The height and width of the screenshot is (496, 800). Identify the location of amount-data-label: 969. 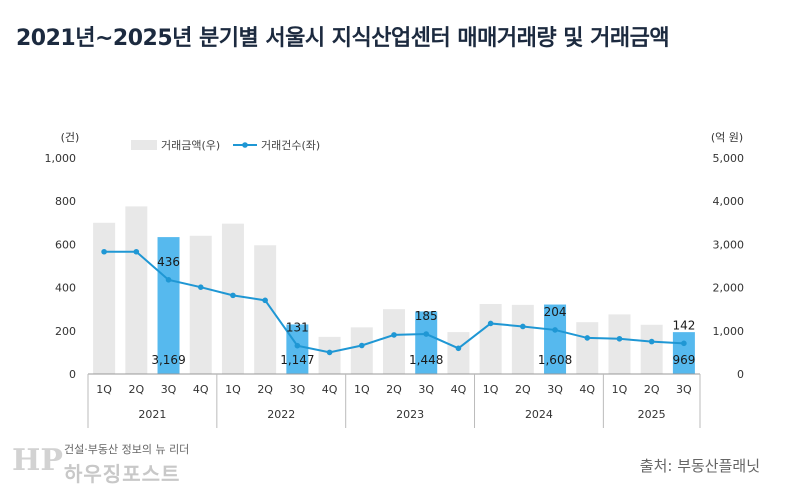
(683, 360).